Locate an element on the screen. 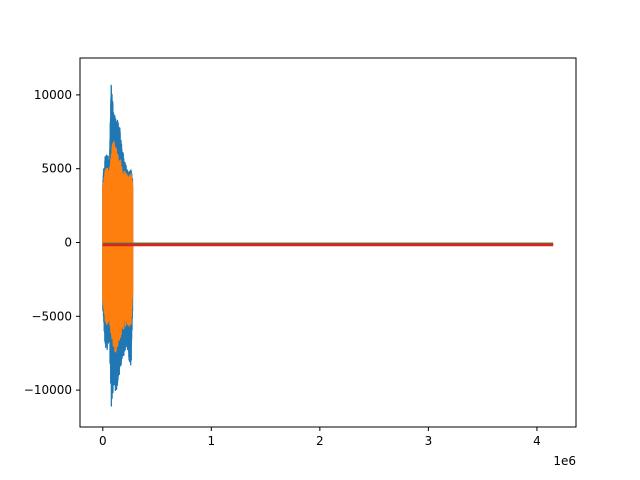  y-tick-label: −10000 is located at coordinates (48, 390).